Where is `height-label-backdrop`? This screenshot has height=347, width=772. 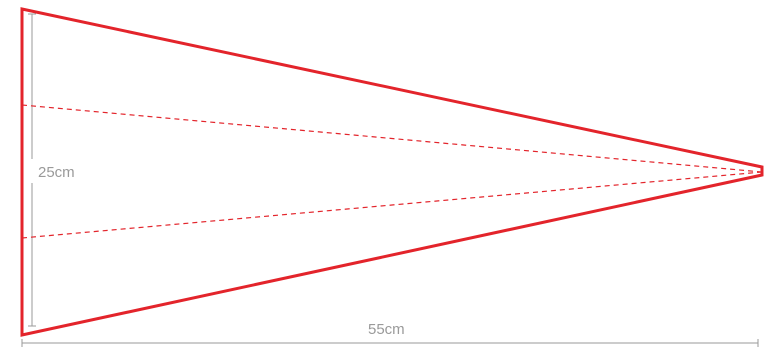
height-label-backdrop is located at coordinates (58, 171).